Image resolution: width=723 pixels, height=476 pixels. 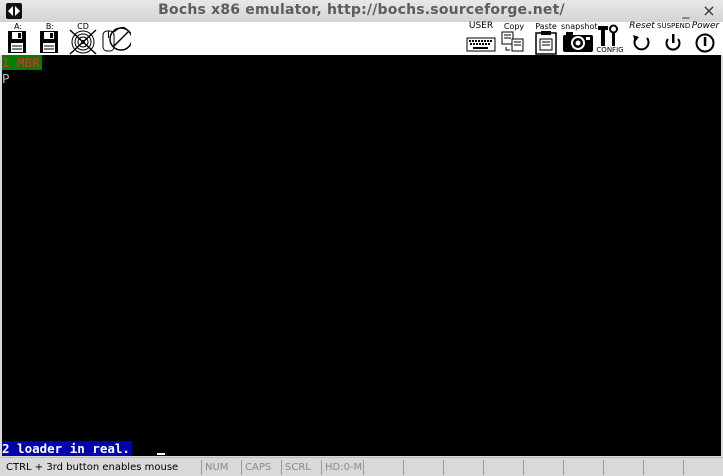 What do you see at coordinates (261, 467) in the screenshot?
I see `caps-lock-indicator: CAPS` at bounding box center [261, 467].